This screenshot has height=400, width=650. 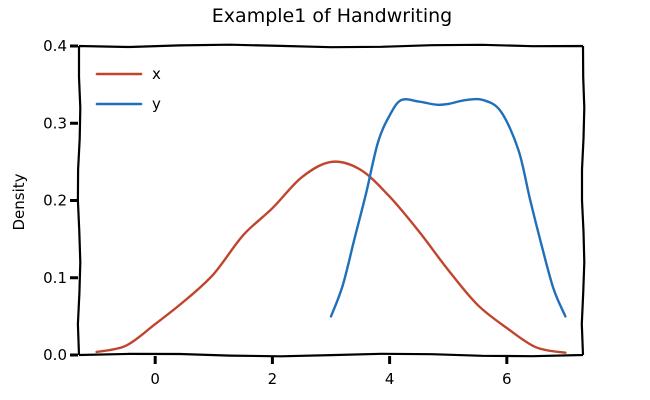 What do you see at coordinates (155, 379) in the screenshot?
I see `x-tick-label: 0` at bounding box center [155, 379].